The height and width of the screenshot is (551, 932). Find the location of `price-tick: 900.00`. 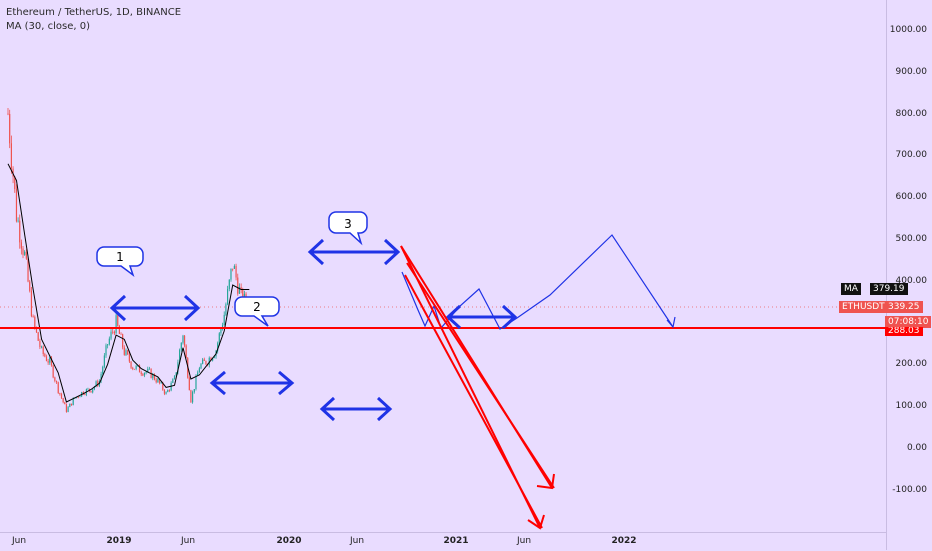

price-tick: 900.00 is located at coordinates (911, 71).